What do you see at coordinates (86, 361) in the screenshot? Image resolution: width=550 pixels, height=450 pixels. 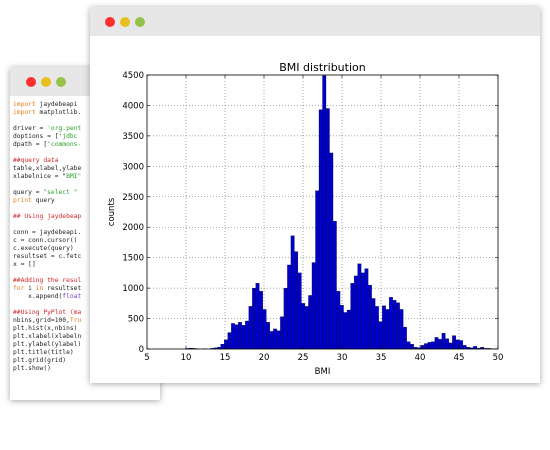 I see `code-line: plt.grid(grid)` at bounding box center [86, 361].